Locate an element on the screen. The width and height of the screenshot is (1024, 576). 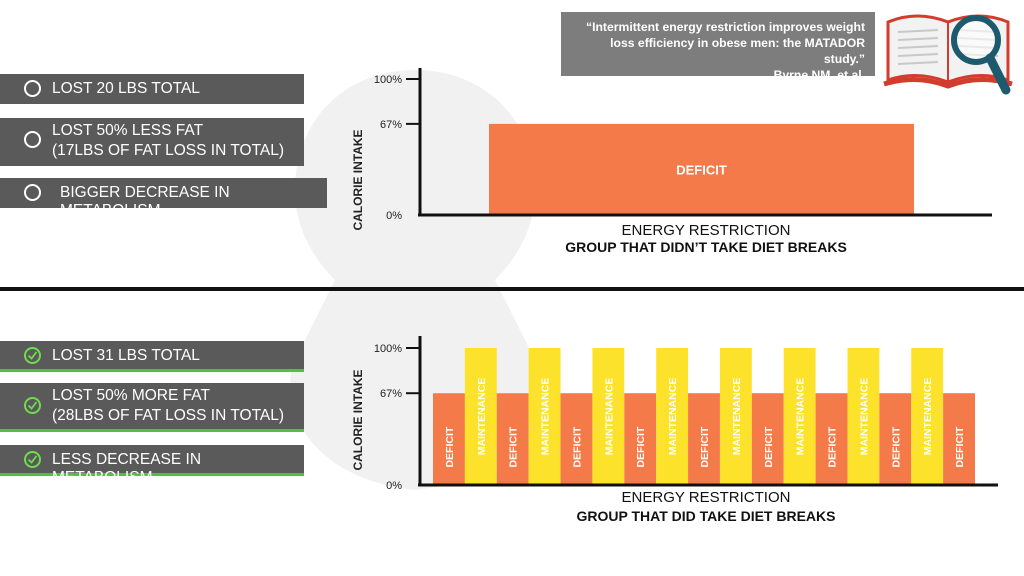
result-subtext: (17LBS OF FAT LOSS IN TOTAL) is located at coordinates (168, 150).